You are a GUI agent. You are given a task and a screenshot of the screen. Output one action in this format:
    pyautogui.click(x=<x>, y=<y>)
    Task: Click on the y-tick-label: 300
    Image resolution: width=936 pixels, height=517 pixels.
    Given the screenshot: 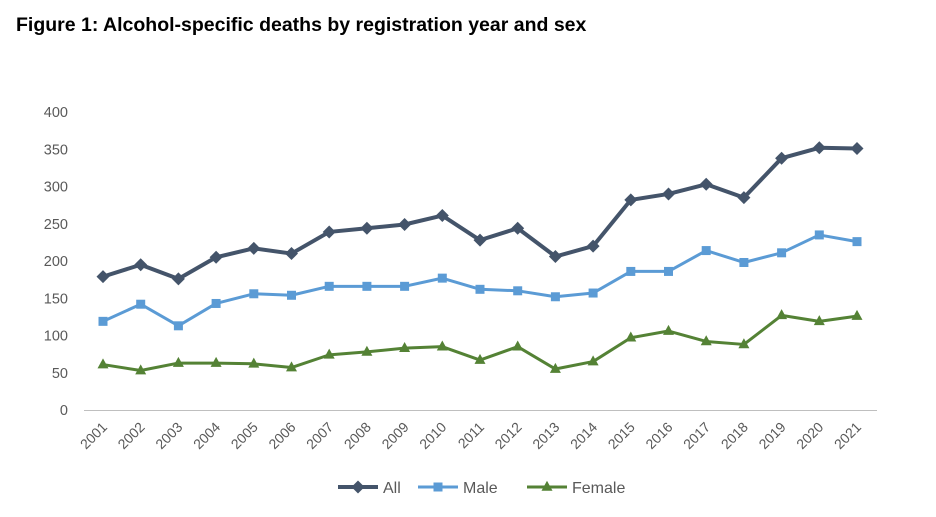 What is the action you would take?
    pyautogui.click(x=56, y=188)
    